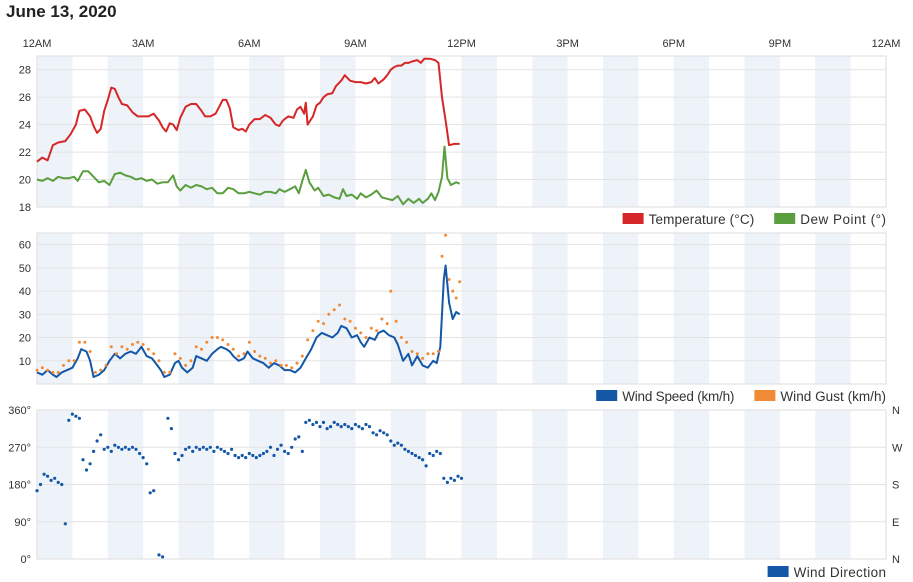 This screenshot has height=582, width=913. Describe the element at coordinates (741, 396) in the screenshot. I see `legend: Wind Gust (km/h) Wind Speed (km/h)` at that location.